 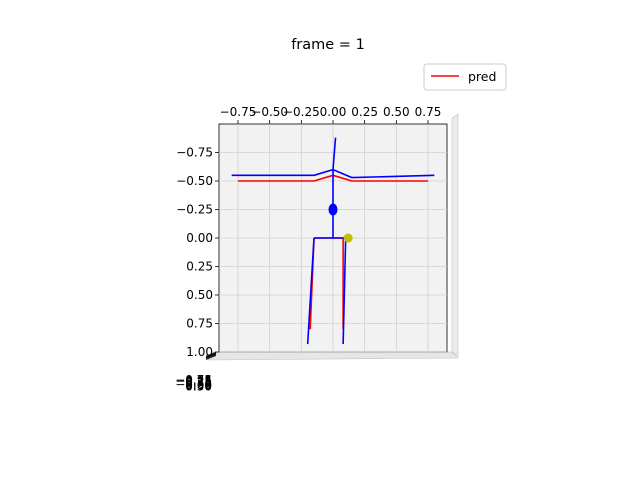 What do you see at coordinates (482, 76) in the screenshot?
I see `legend-label-pred: pred` at bounding box center [482, 76].